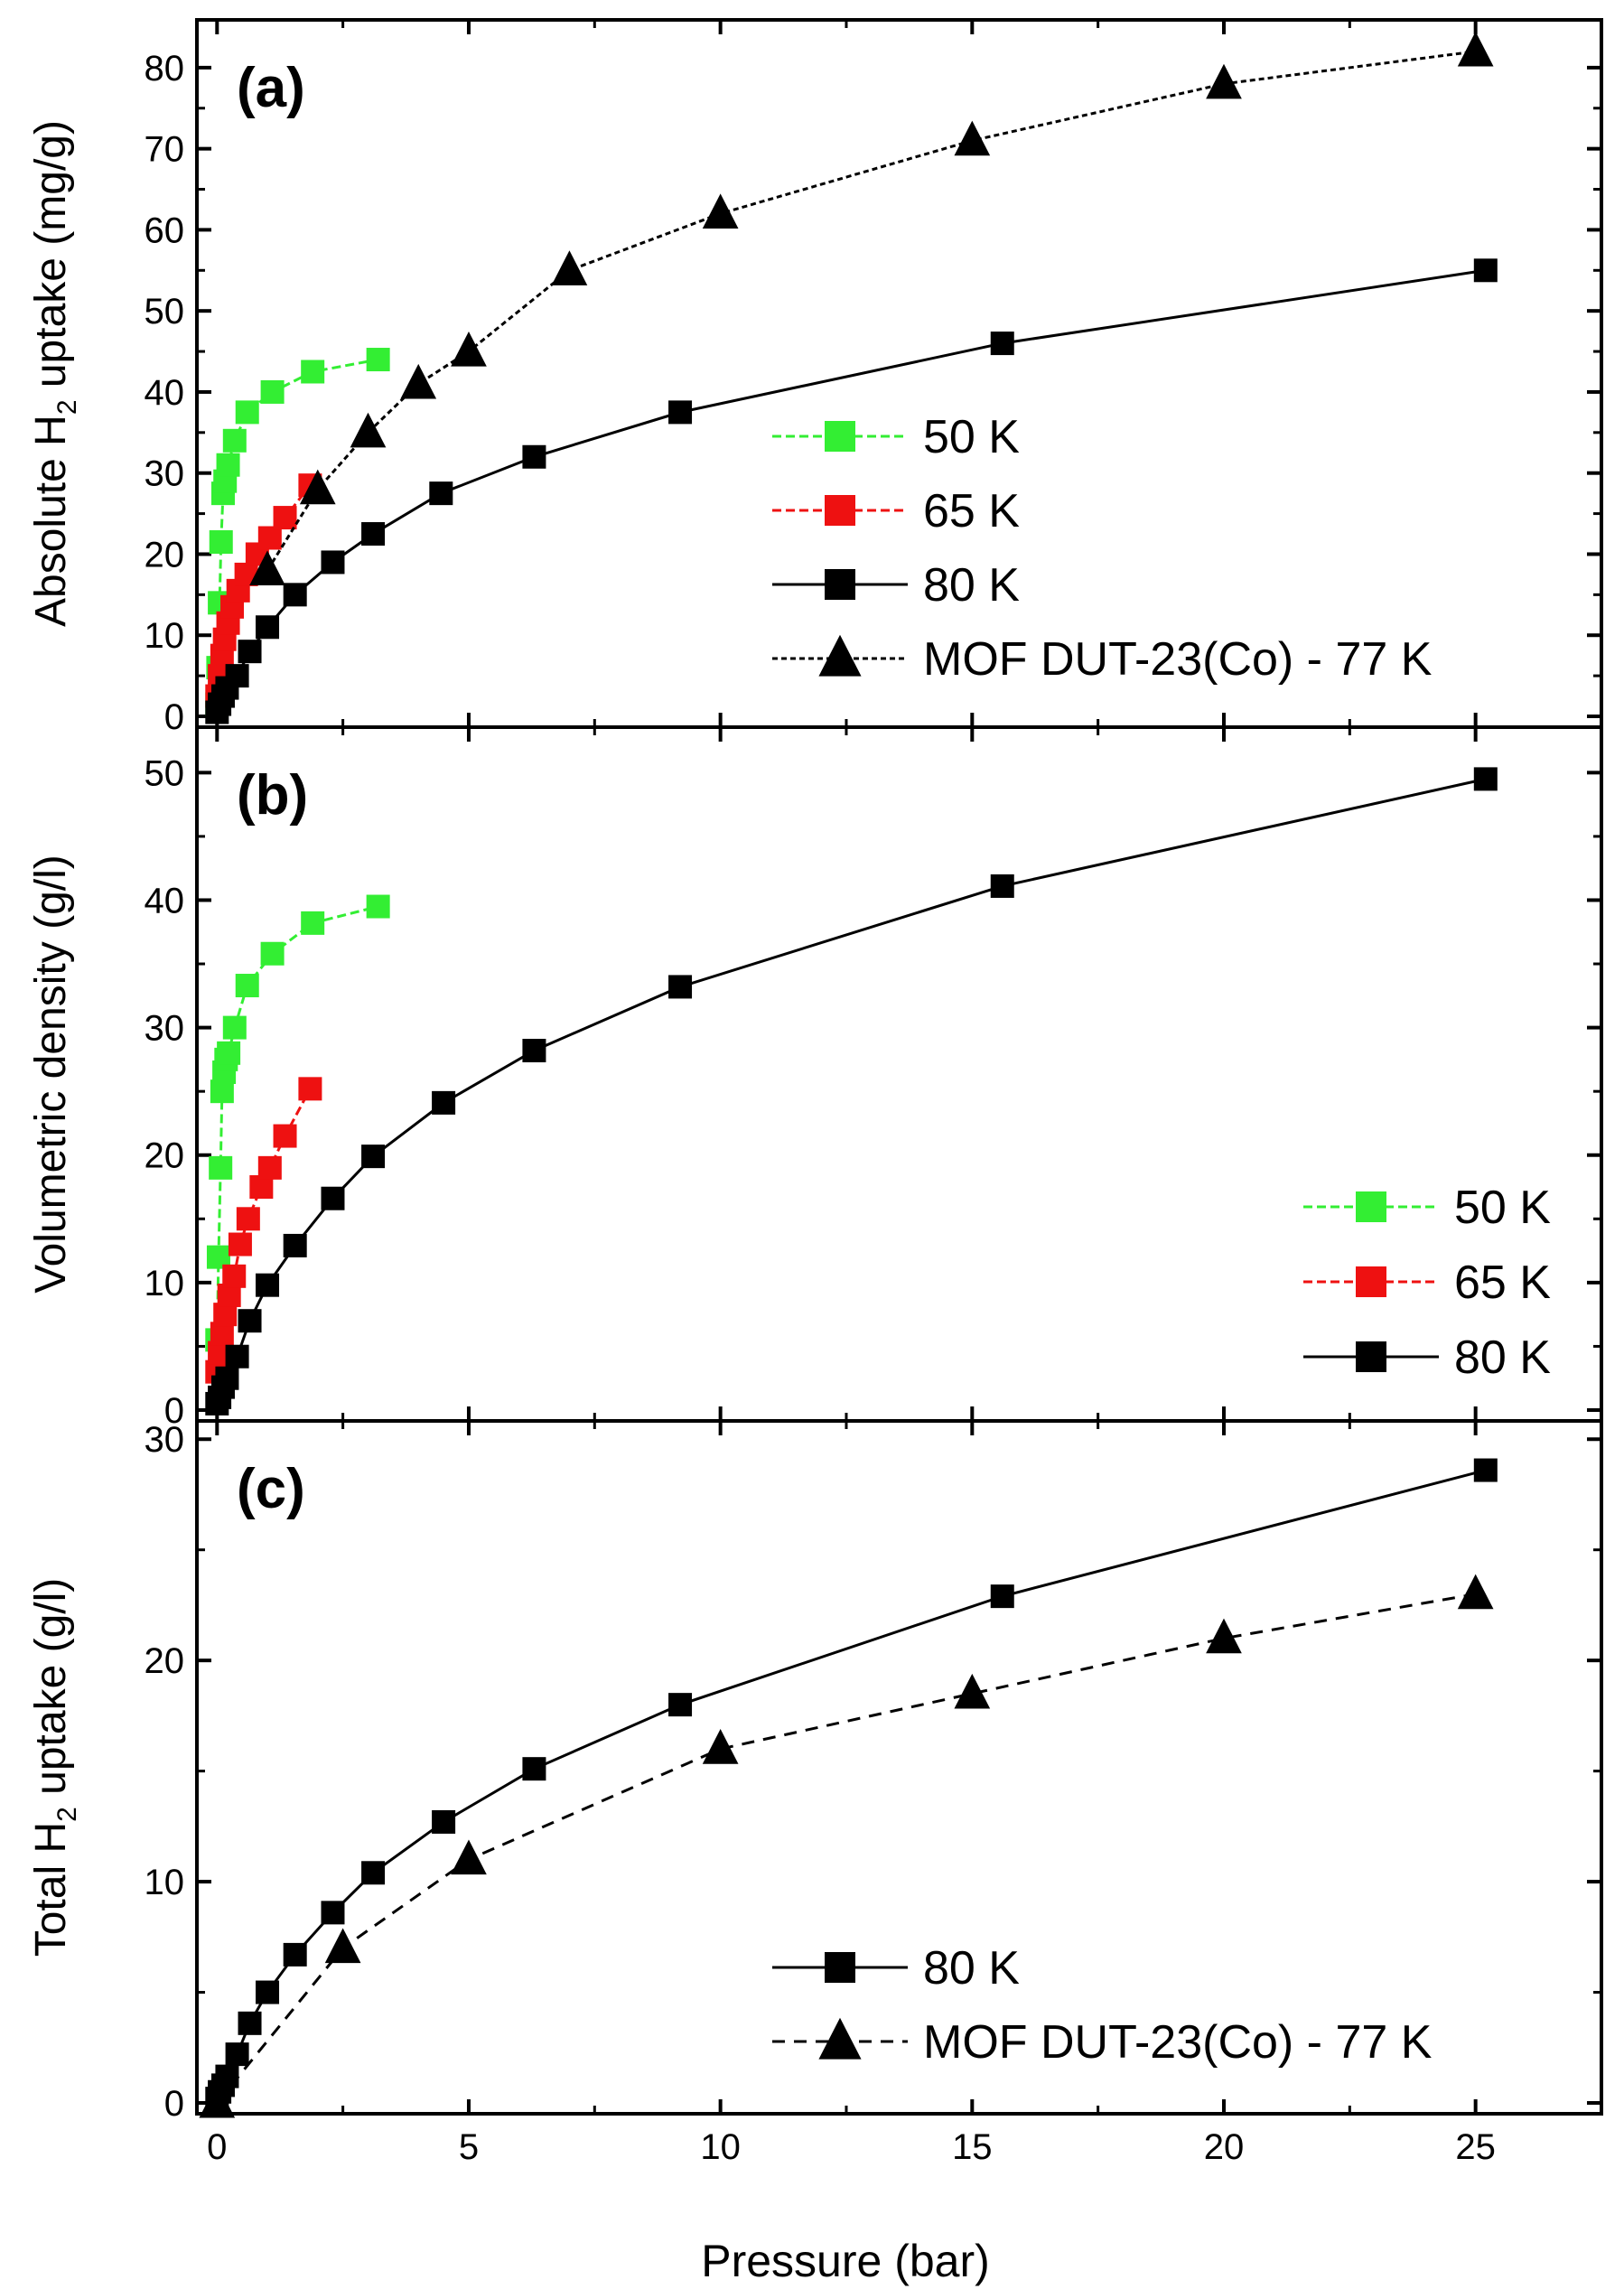  Describe the element at coordinates (165, 230) in the screenshot. I see `y-tick-label: 60` at that location.